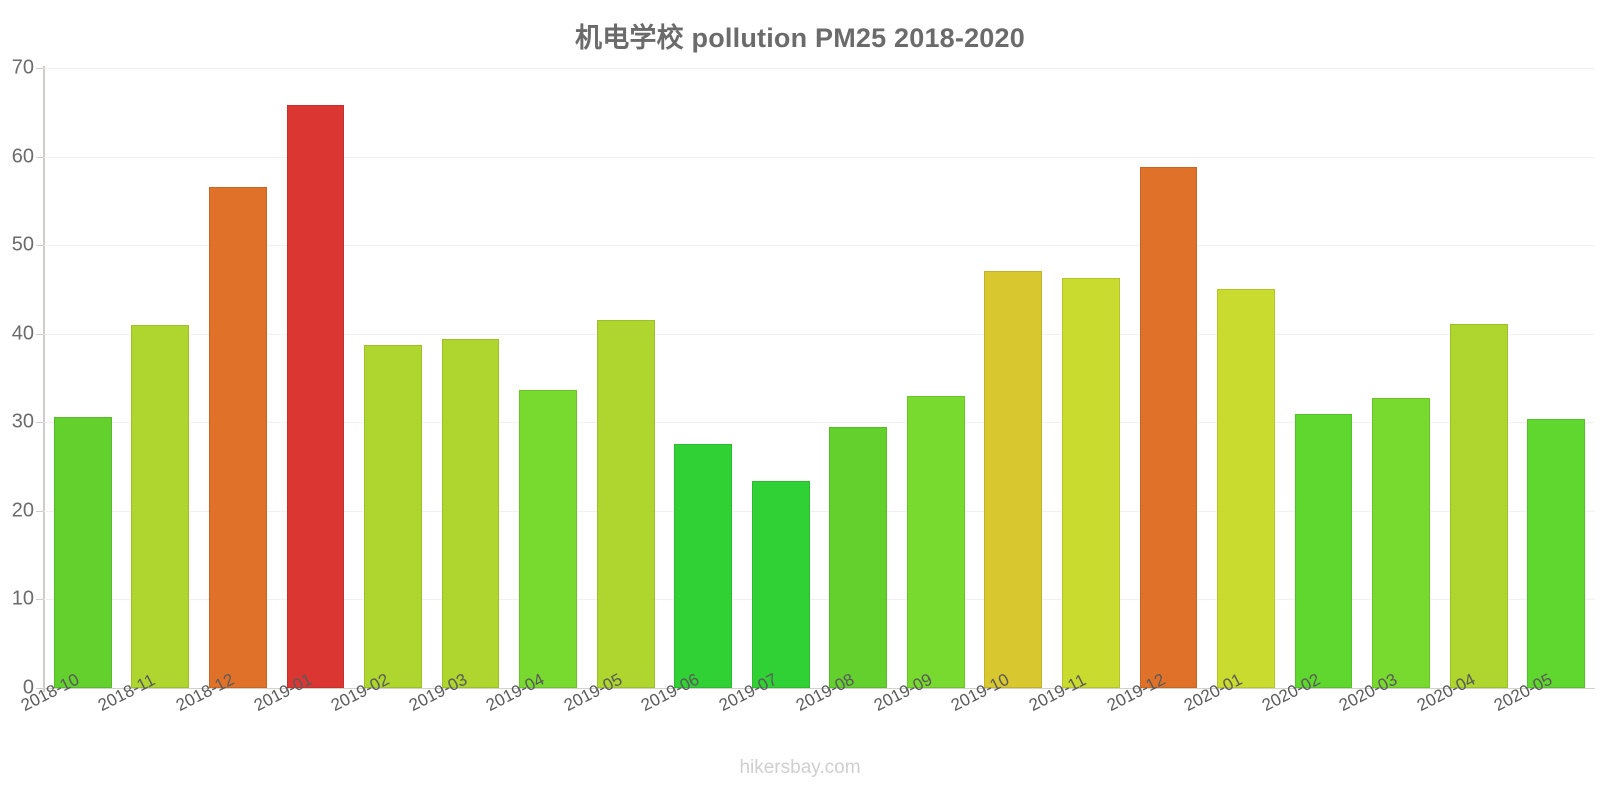  I want to click on y-axis-tick-label: 60, so click(22, 156).